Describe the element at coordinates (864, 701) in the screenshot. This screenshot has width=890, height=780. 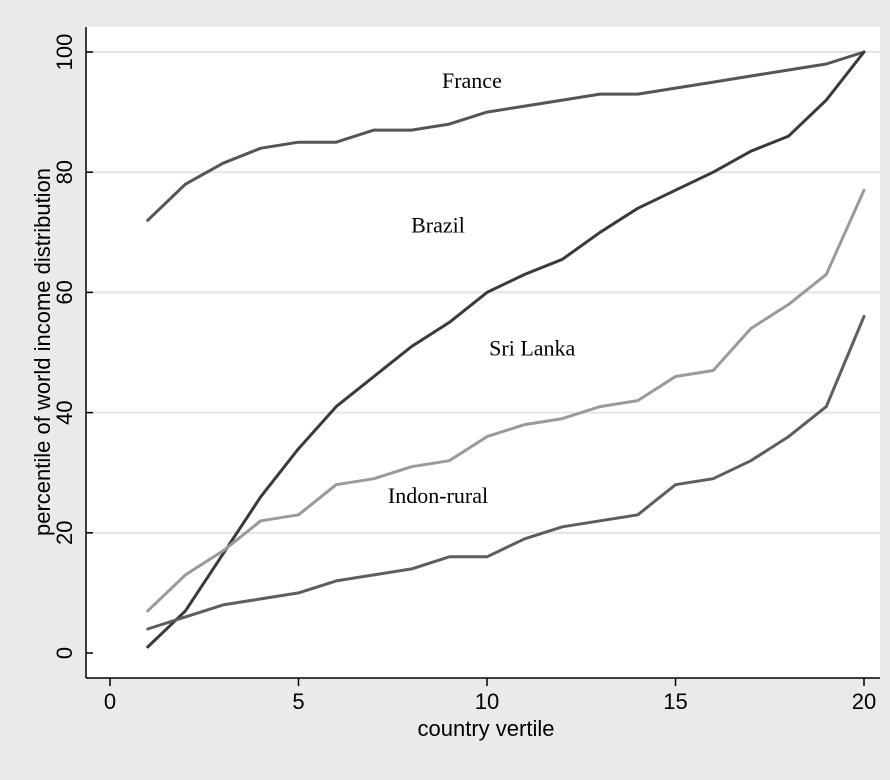
I see `x-tick-label: 20` at that location.